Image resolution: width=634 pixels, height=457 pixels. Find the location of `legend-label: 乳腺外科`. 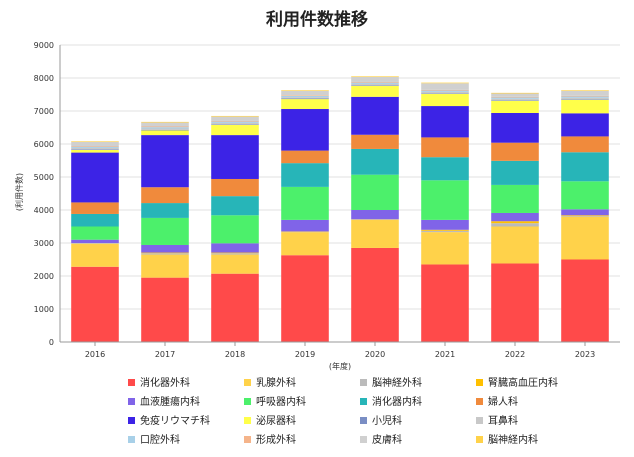

legend-label: 乳腺外科 is located at coordinates (276, 382).